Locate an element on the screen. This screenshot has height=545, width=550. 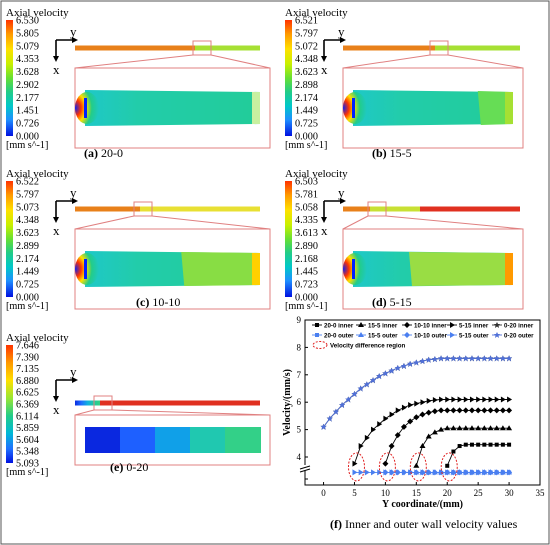
y-tick-label: 6 is located at coordinates (299, 402).